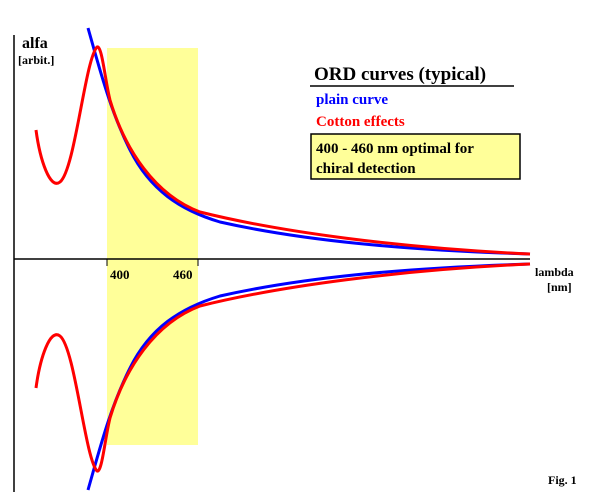 This screenshot has width=600, height=500. What do you see at coordinates (554, 272) in the screenshot?
I see `x-label: lambda` at bounding box center [554, 272].